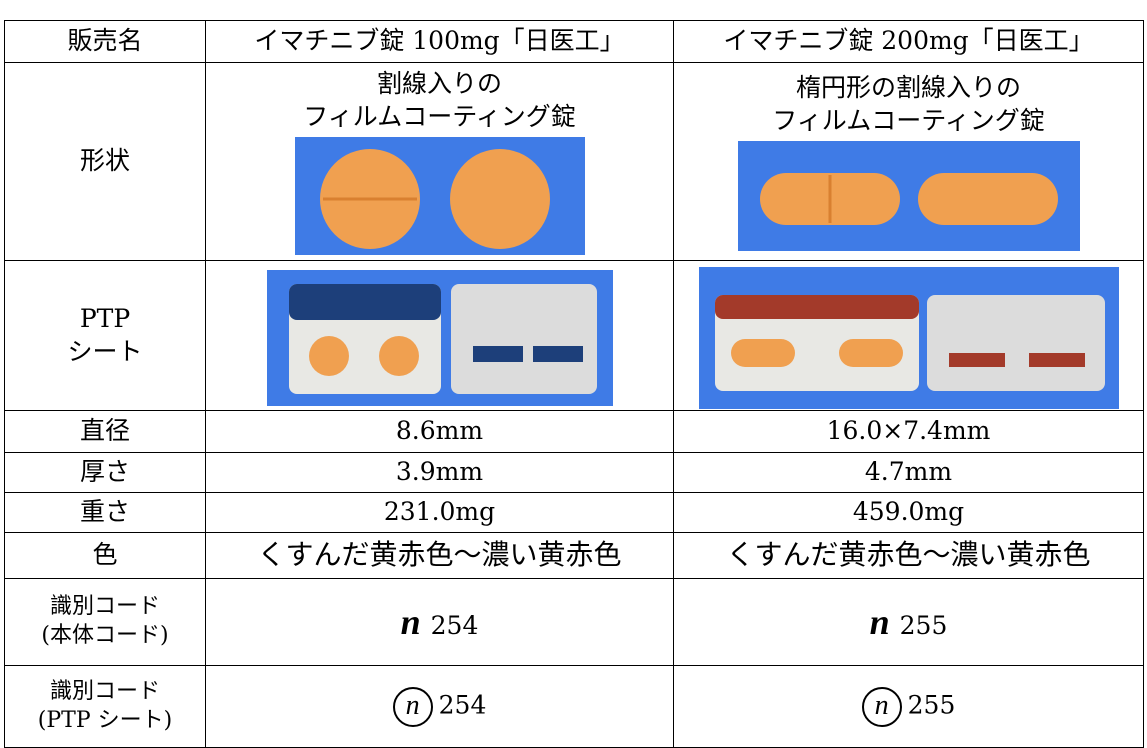 This screenshot has height=748, width=1147. Describe the element at coordinates (105, 555) in the screenshot. I see `row-label: 色` at that location.